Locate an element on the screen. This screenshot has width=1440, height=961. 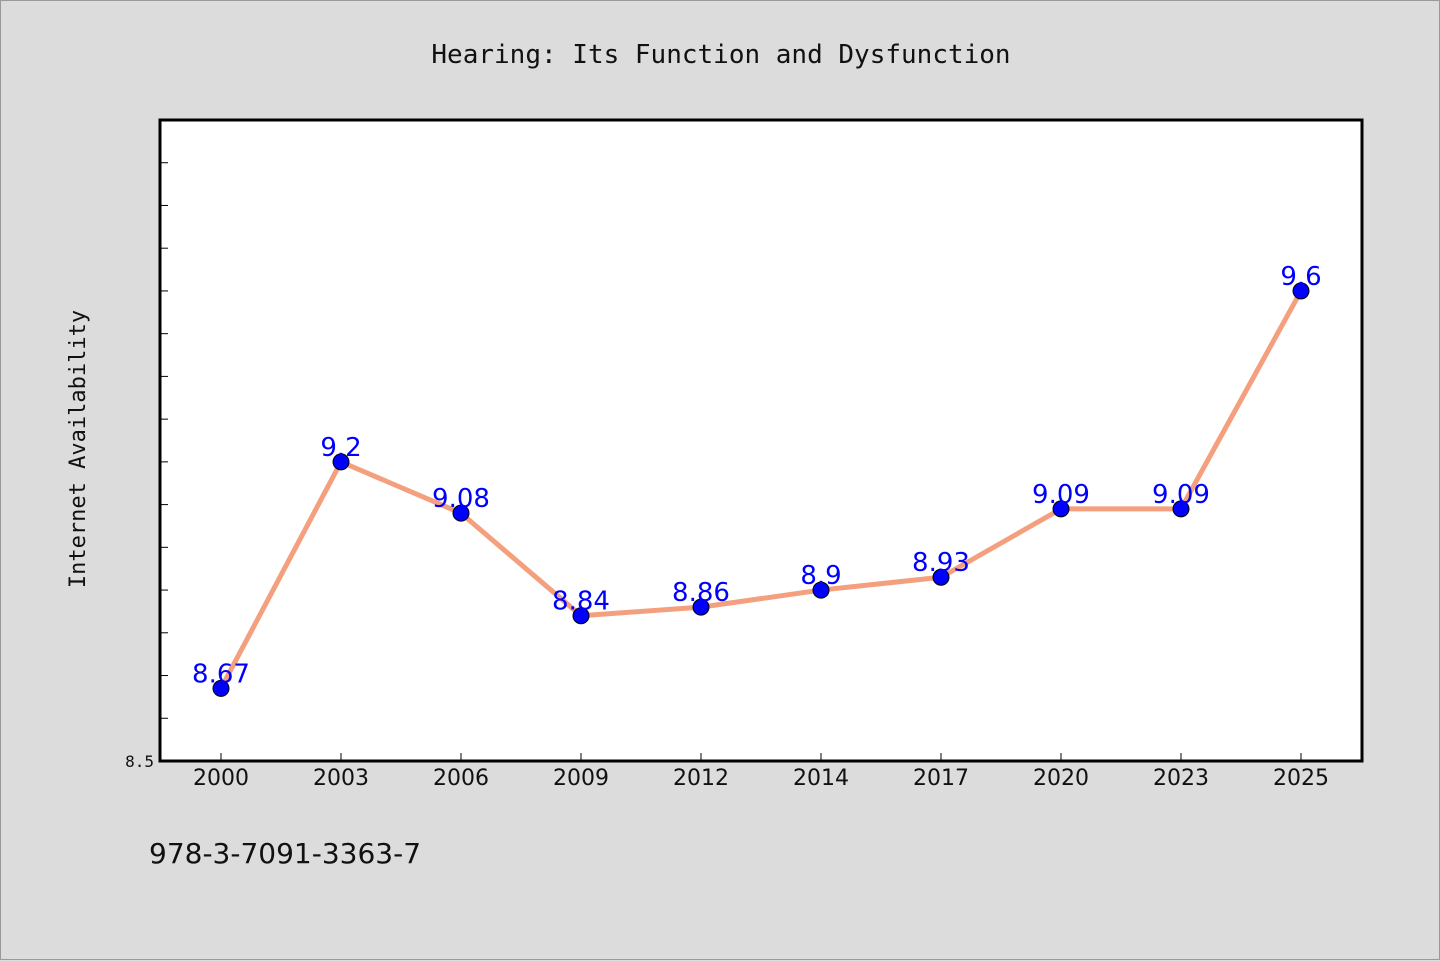
data-label: 8.86 is located at coordinates (701, 593).